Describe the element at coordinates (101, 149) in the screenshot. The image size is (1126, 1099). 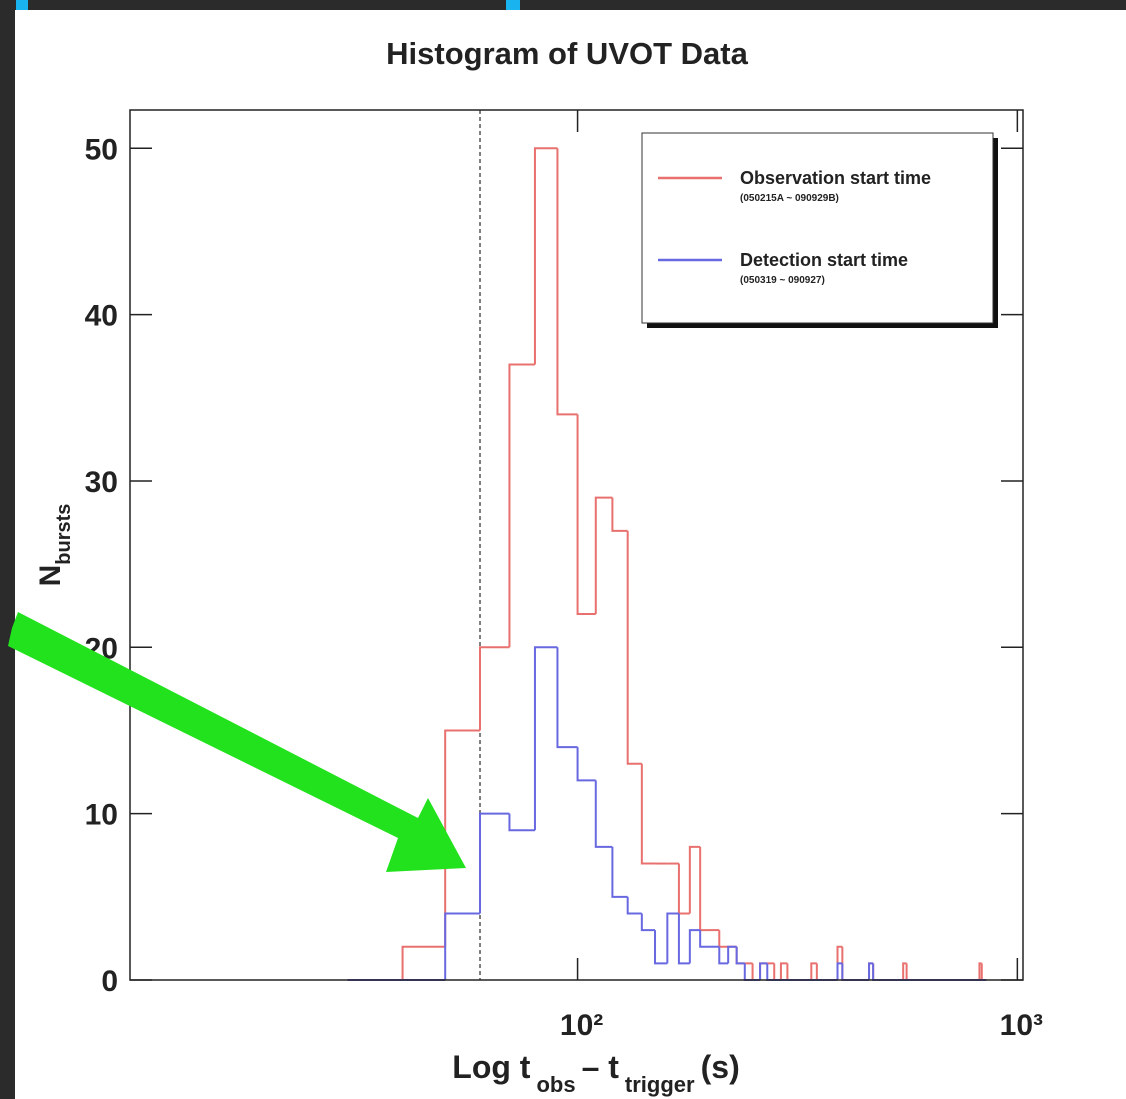
I see `y-tick-label: 50` at that location.